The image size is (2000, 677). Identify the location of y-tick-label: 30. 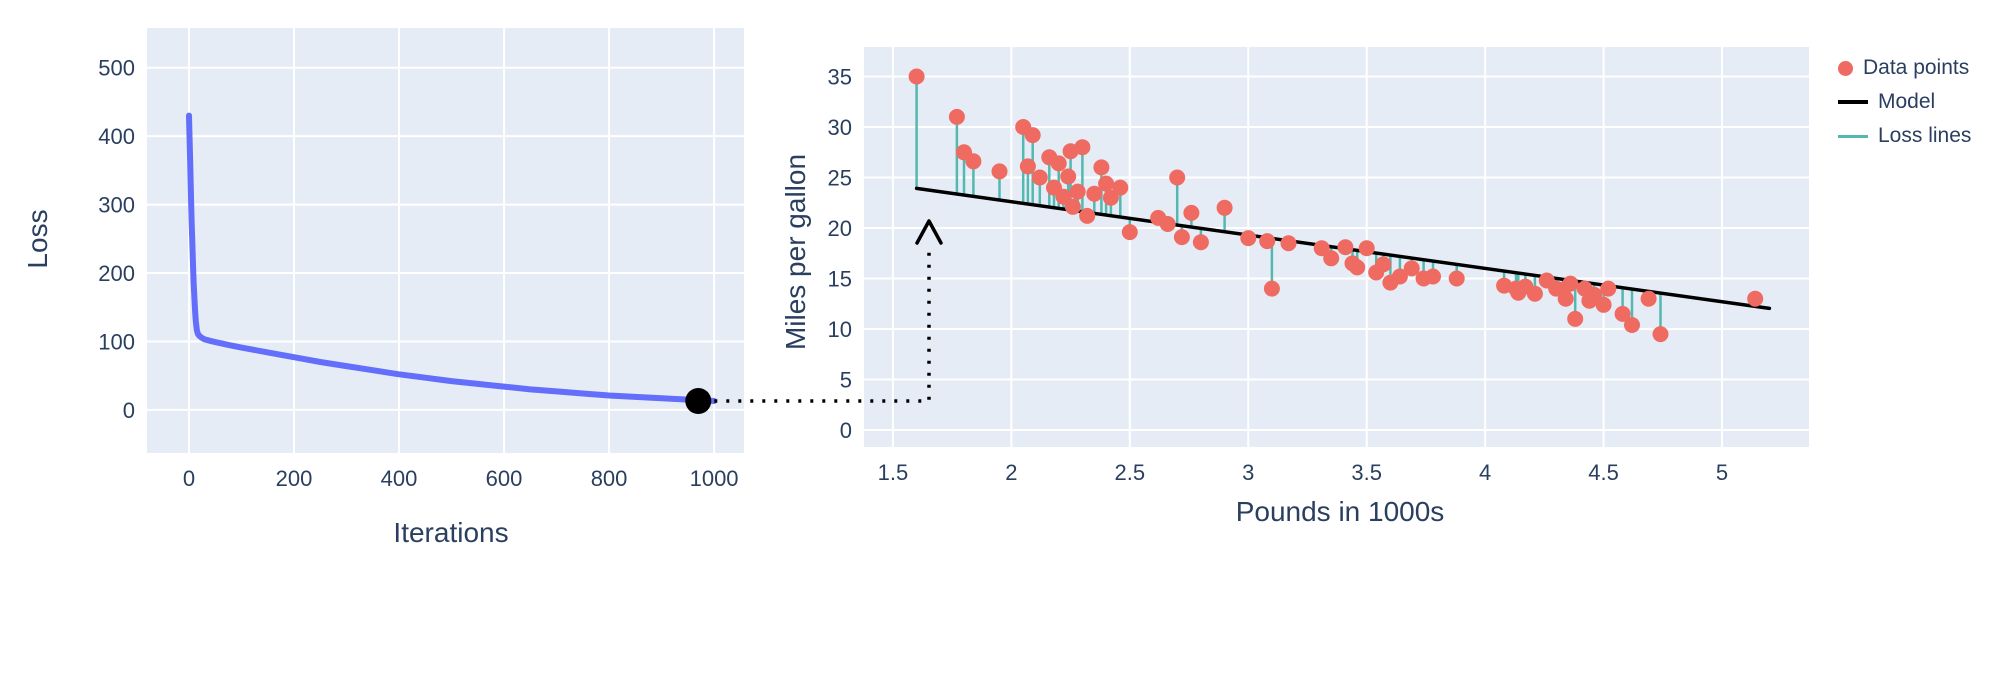
(840, 127).